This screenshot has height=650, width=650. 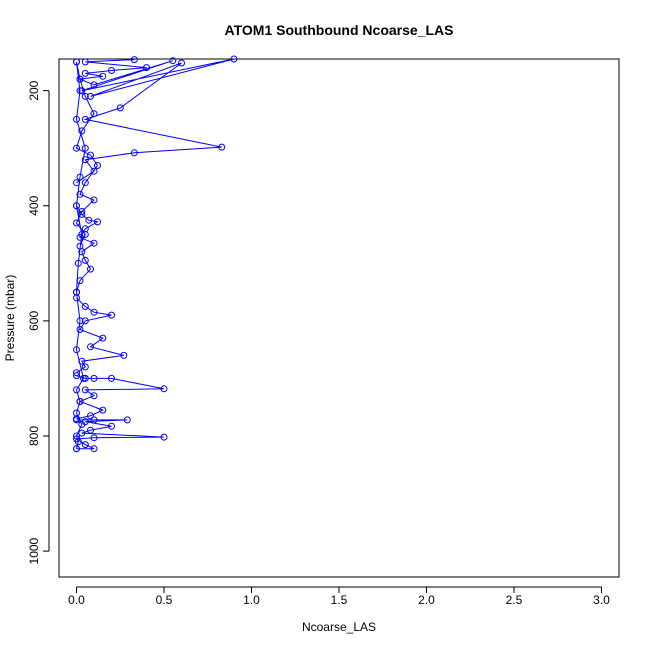 I want to click on x-tick-label: 2.5, so click(x=514, y=600).